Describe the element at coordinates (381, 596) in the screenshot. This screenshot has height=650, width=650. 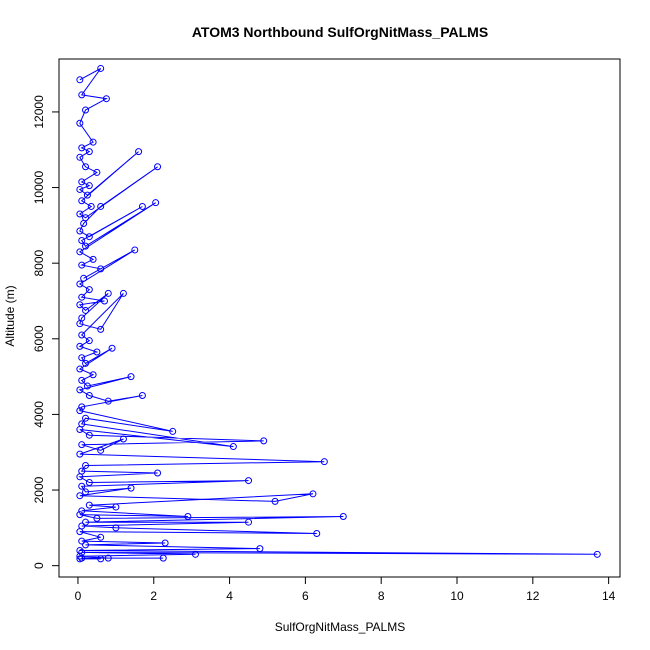
I see `x-tick-label: 8` at that location.